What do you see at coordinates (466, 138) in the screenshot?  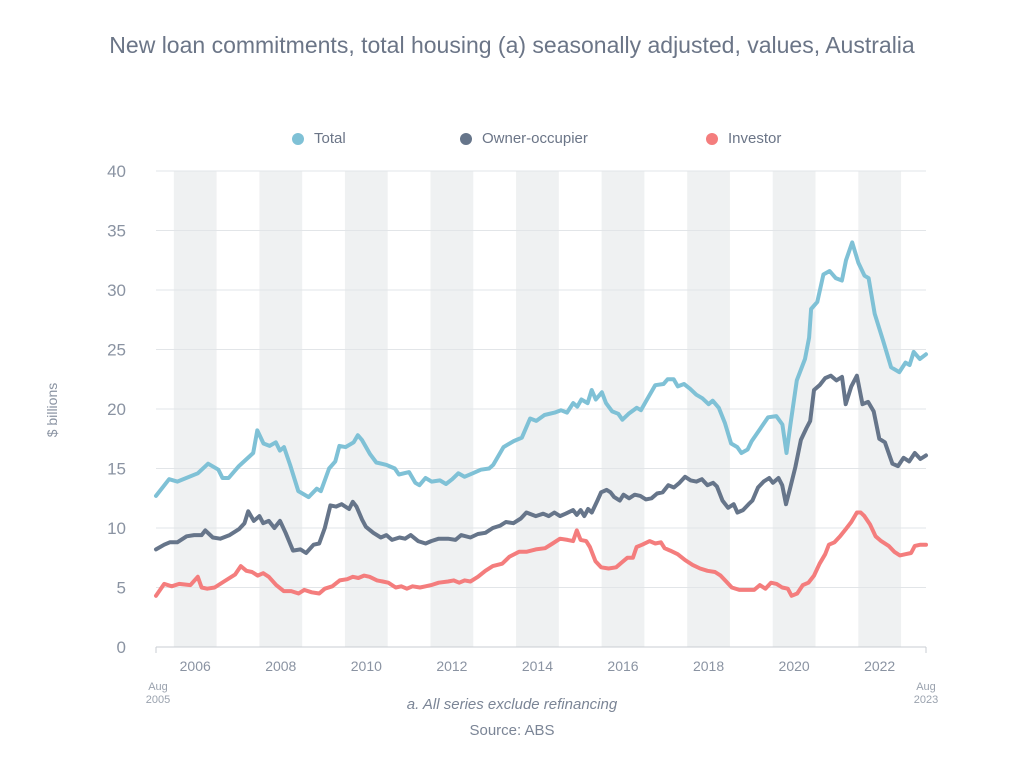 I see `legend-dot-owner-occupier` at bounding box center [466, 138].